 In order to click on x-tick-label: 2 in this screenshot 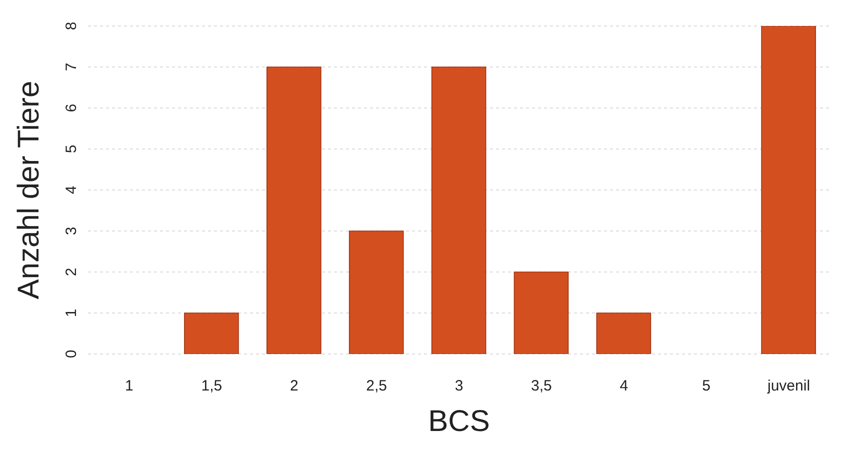, I will do `click(294, 386)`.